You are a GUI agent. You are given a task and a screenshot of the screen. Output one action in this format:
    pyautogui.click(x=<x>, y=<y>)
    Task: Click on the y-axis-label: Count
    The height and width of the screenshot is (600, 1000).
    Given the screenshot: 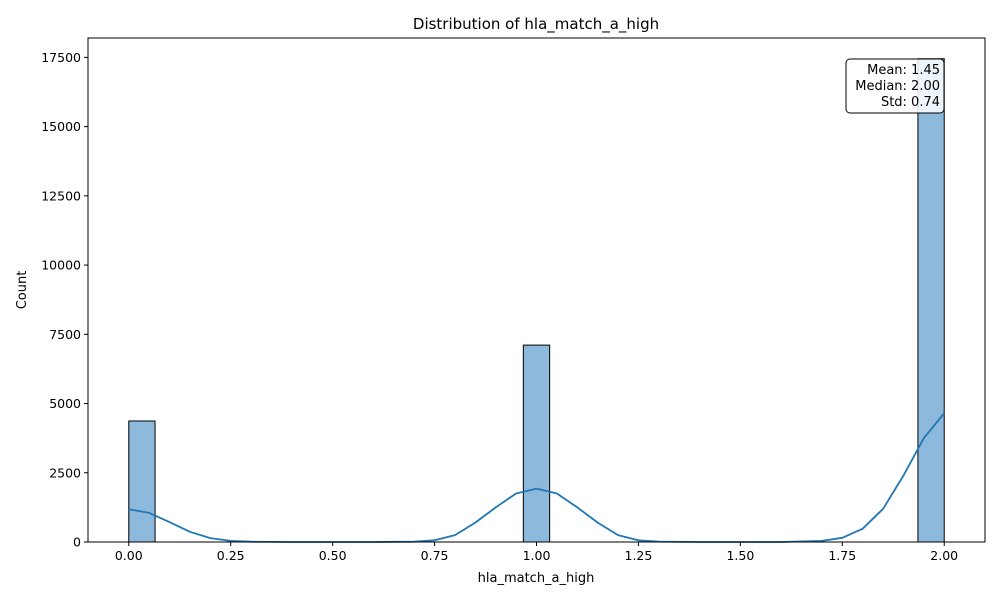 What is the action you would take?
    pyautogui.click(x=22, y=290)
    